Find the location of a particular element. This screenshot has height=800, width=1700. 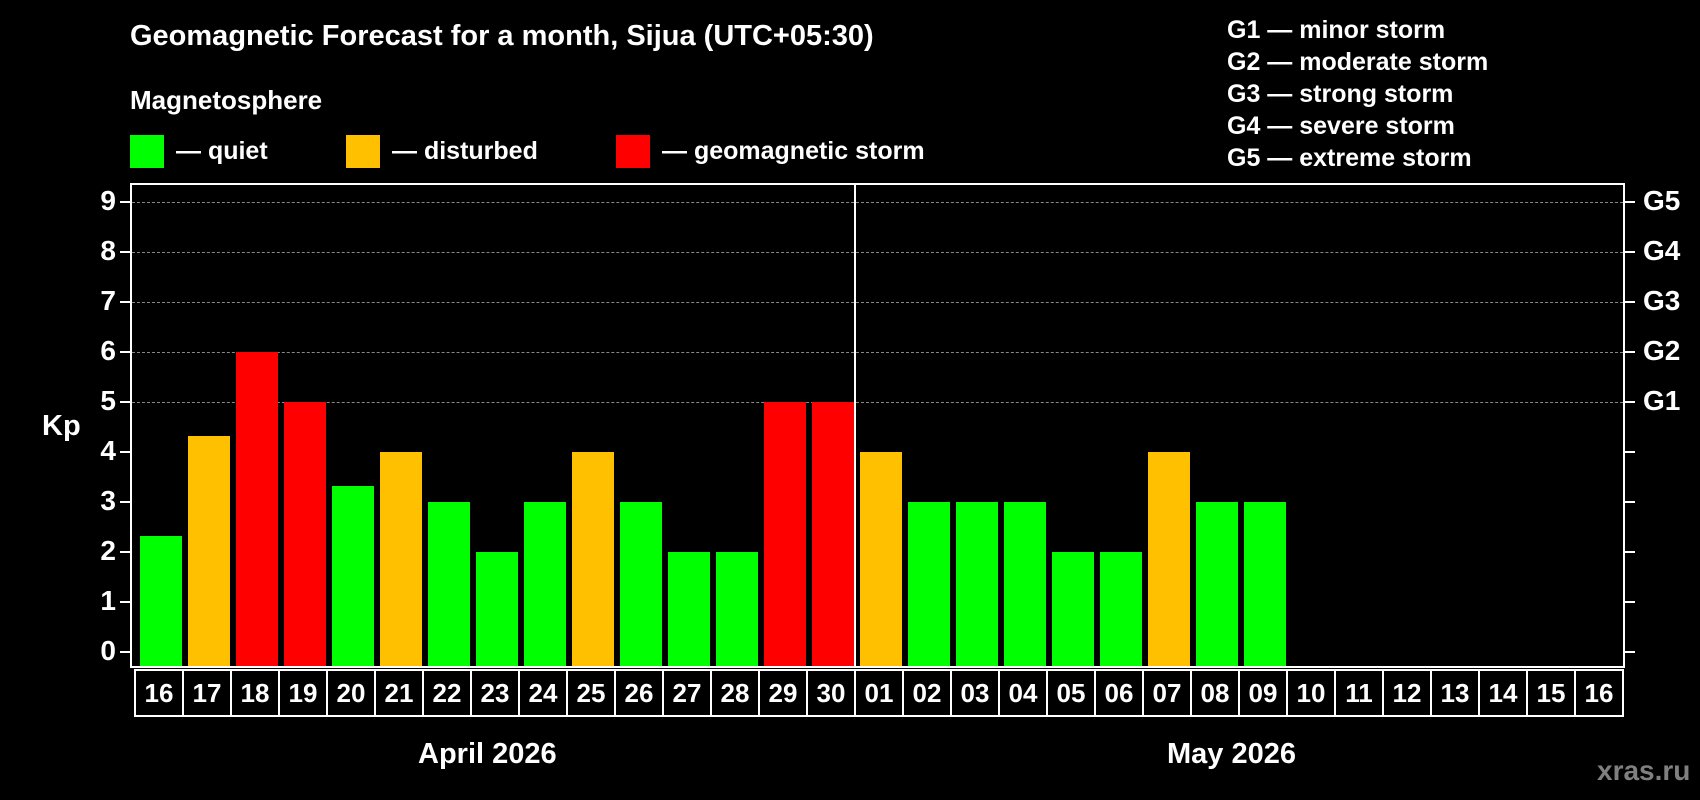

g3-legend: G3 — strong storm is located at coordinates (1340, 94).